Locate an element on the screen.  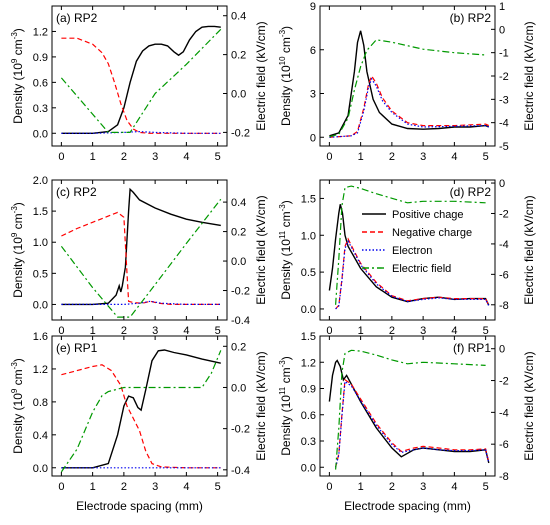
panel-label: (e) RP1 is located at coordinates (77, 348).